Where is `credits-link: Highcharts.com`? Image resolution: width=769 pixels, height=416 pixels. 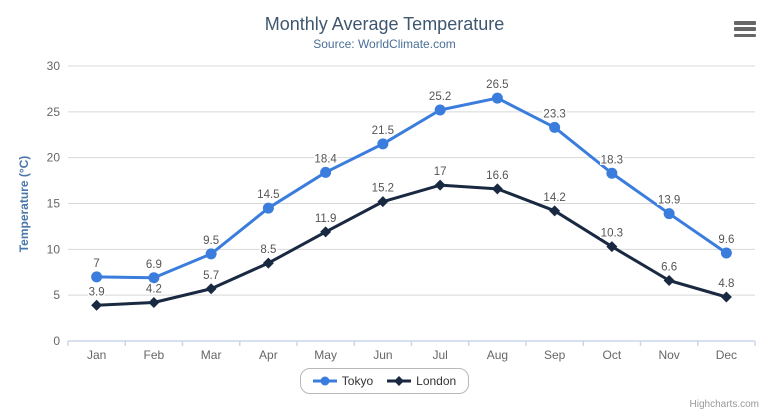 credits-link: Highcharts.com is located at coordinates (724, 404).